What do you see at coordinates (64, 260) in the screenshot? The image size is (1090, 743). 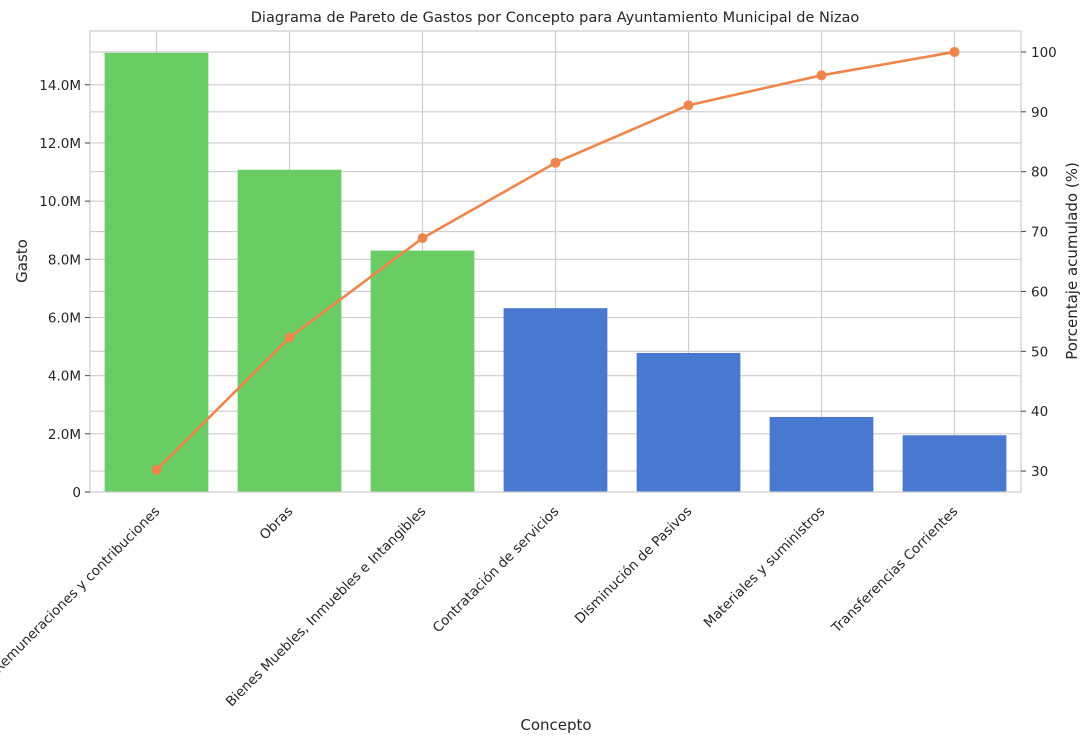 I see `y-tick-label: 8.0M` at bounding box center [64, 260].